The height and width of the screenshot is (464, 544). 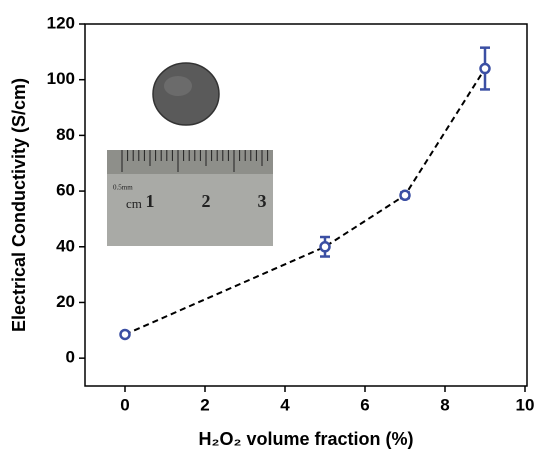 I want to click on y-axis-title: Electrical Conductivity (S/cm), so click(x=19, y=205).